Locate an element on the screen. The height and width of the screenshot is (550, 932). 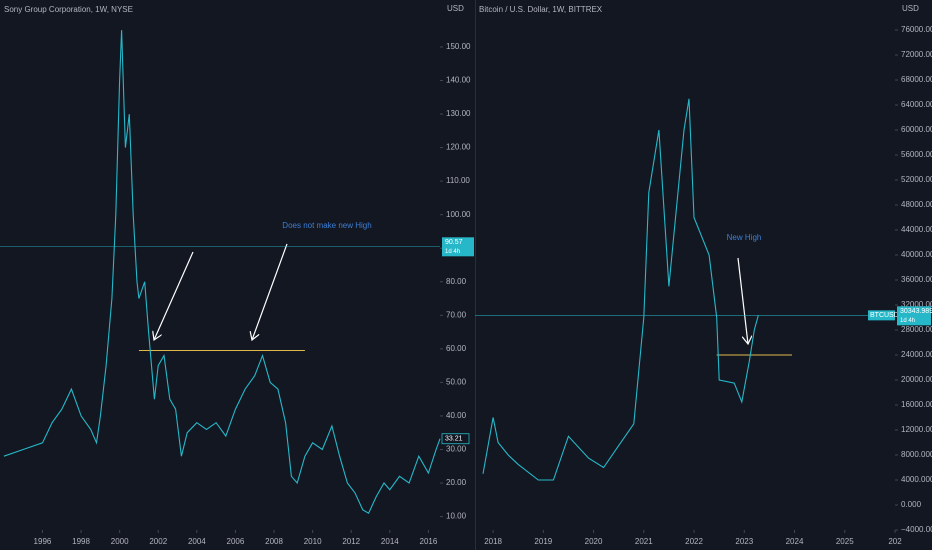
x-tick-label: 2014 is located at coordinates (390, 541).